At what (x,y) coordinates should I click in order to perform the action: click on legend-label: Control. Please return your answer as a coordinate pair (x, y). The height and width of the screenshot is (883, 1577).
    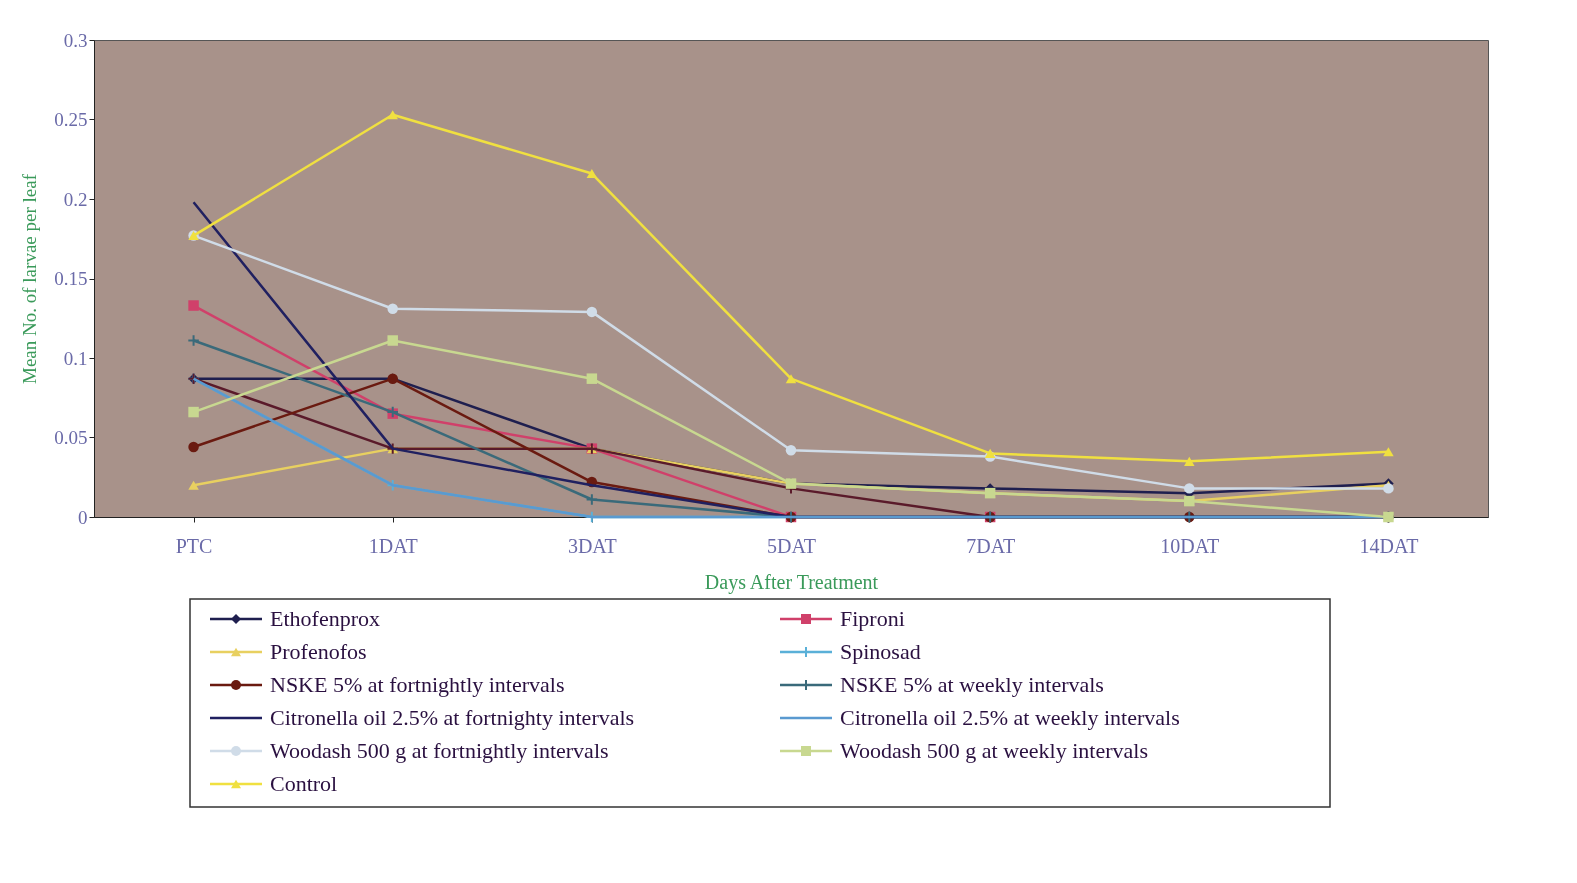
    Looking at the image, I should click on (304, 783).